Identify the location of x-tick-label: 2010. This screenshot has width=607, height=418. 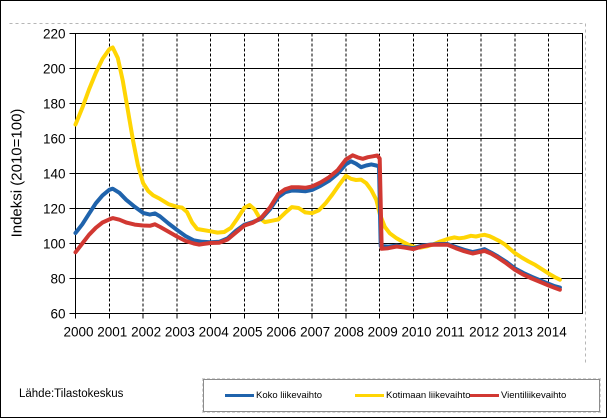
(416, 332).